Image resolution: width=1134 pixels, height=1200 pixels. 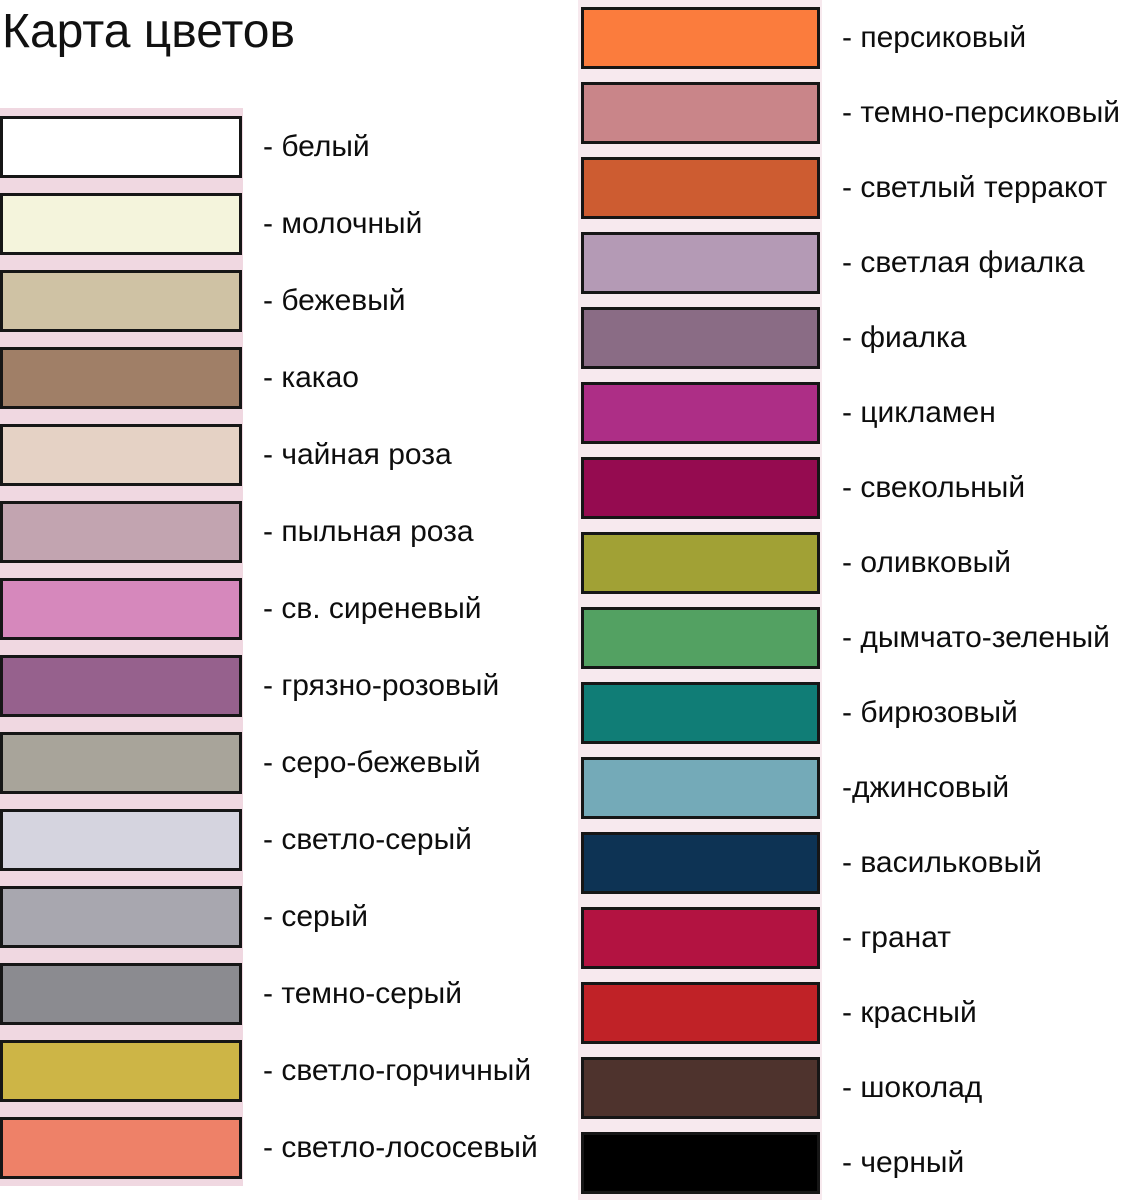 What do you see at coordinates (934, 487) in the screenshot?
I see `color-label: - свекольный` at bounding box center [934, 487].